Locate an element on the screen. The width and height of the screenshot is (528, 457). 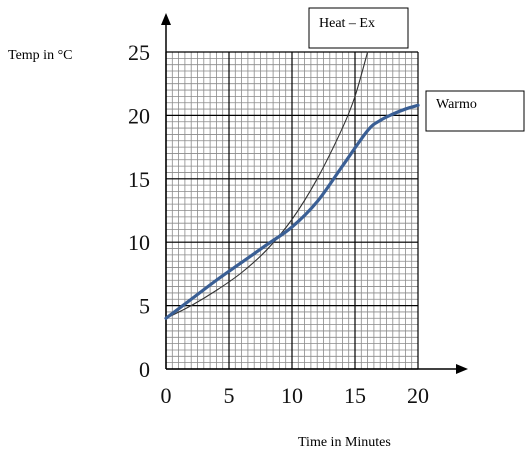
x-tick-label: 0 is located at coordinates (166, 395).